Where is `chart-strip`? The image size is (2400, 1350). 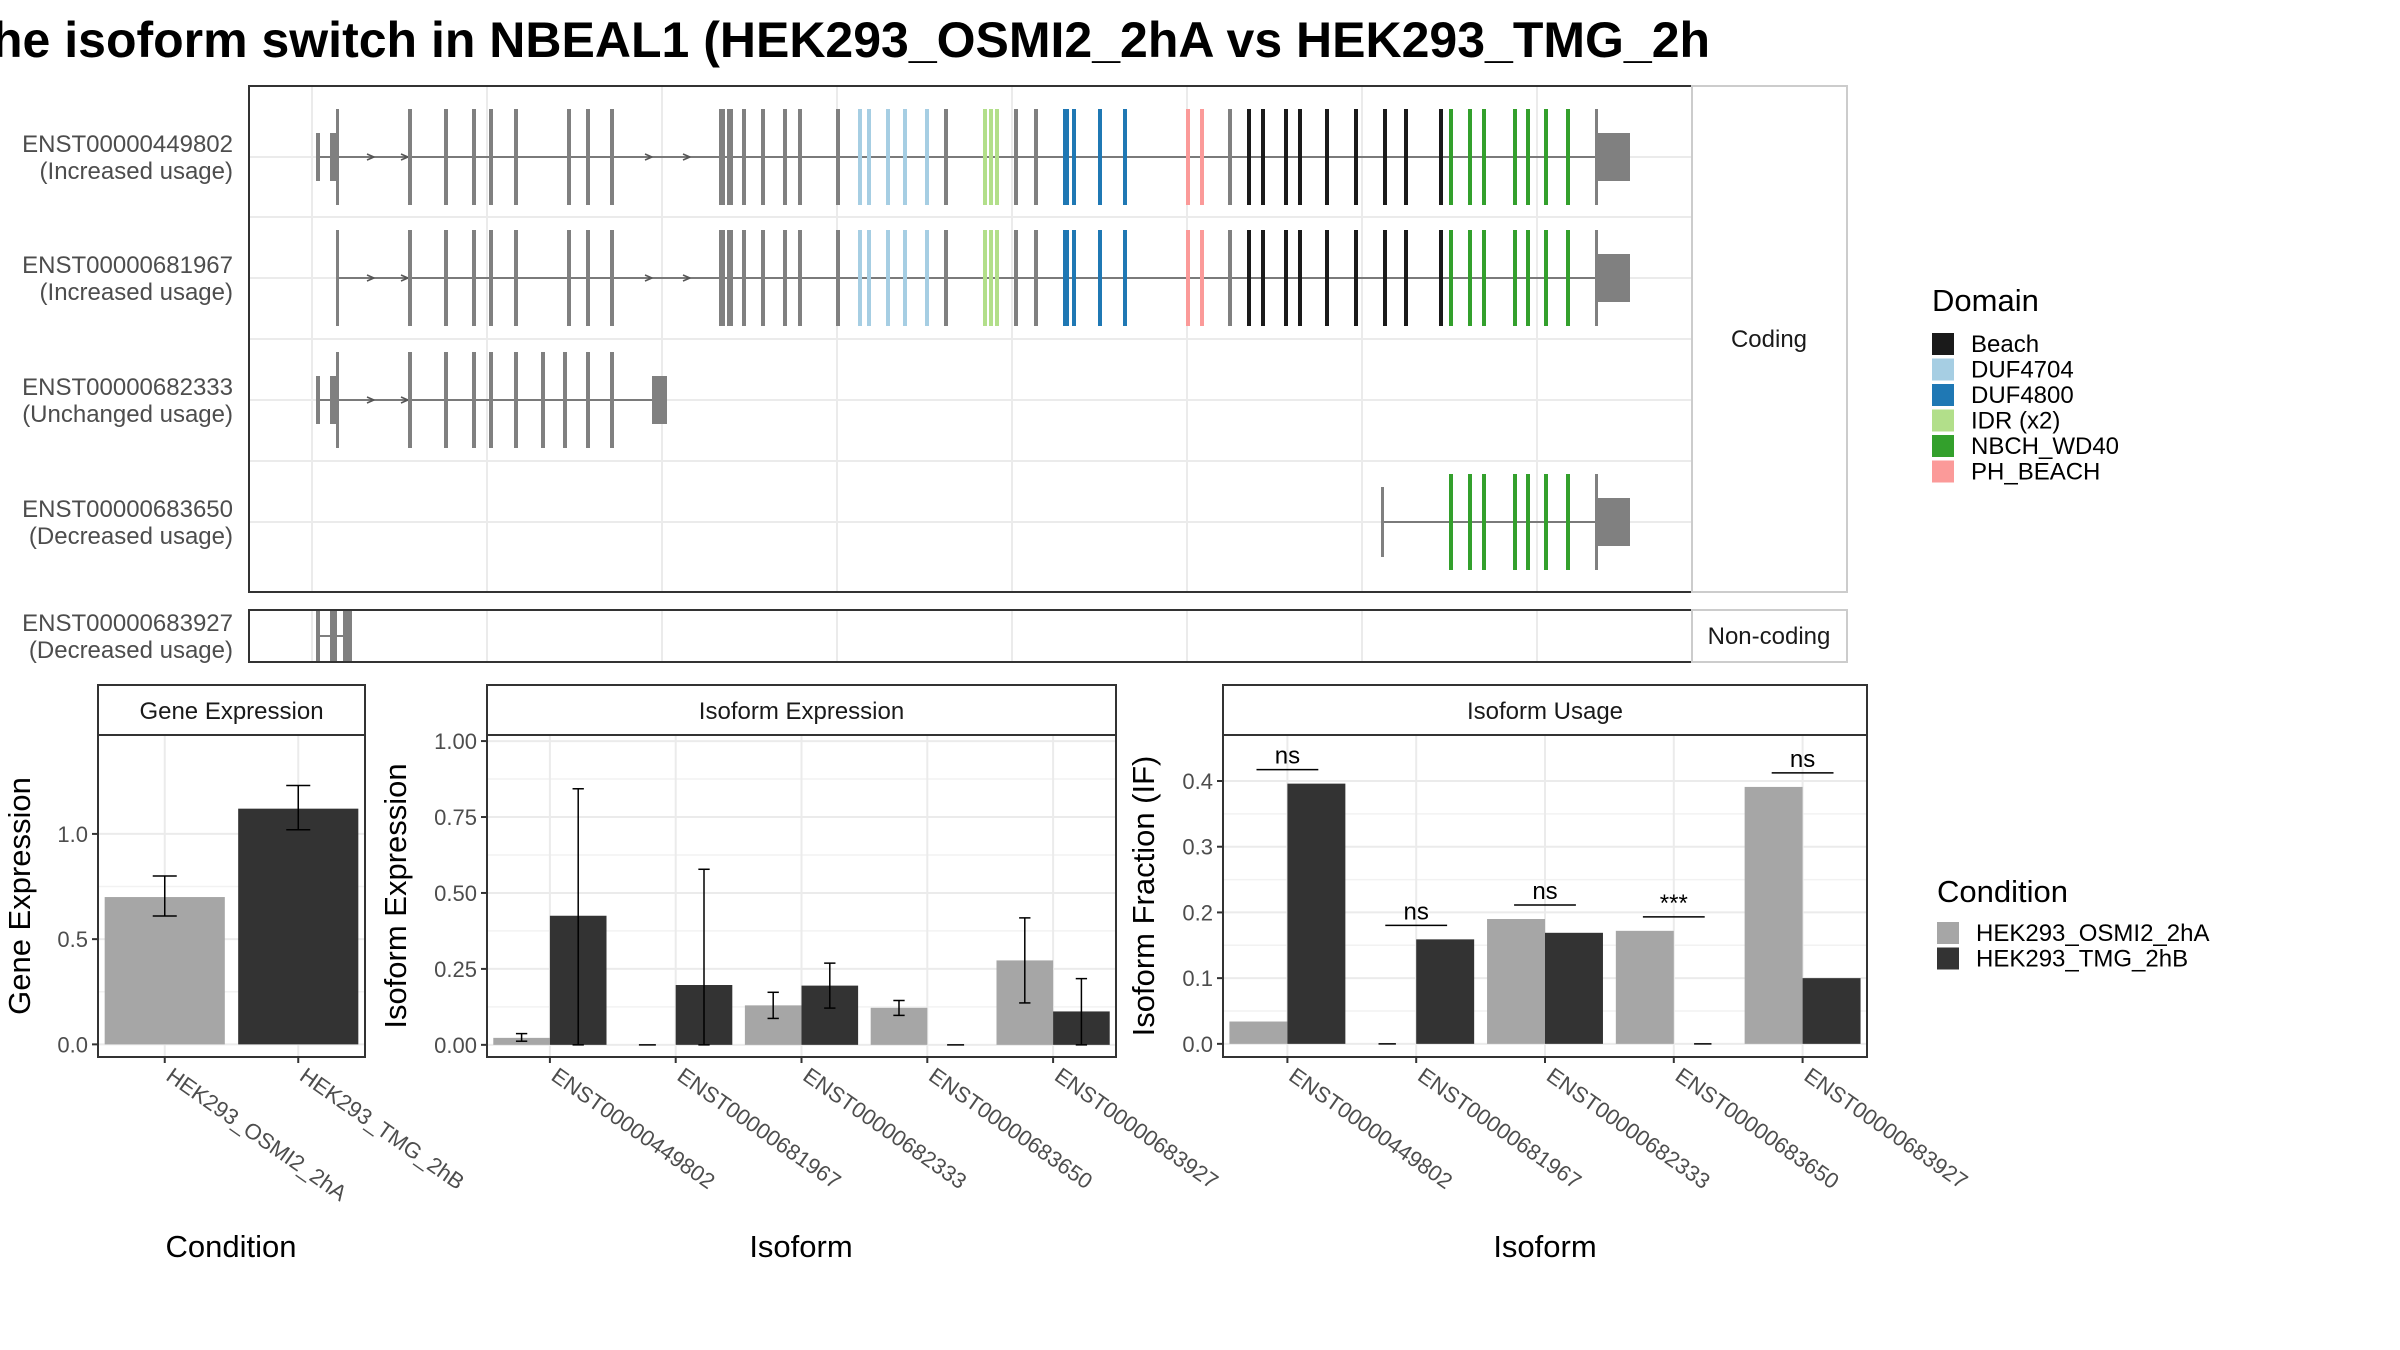 chart-strip is located at coordinates (801, 710).